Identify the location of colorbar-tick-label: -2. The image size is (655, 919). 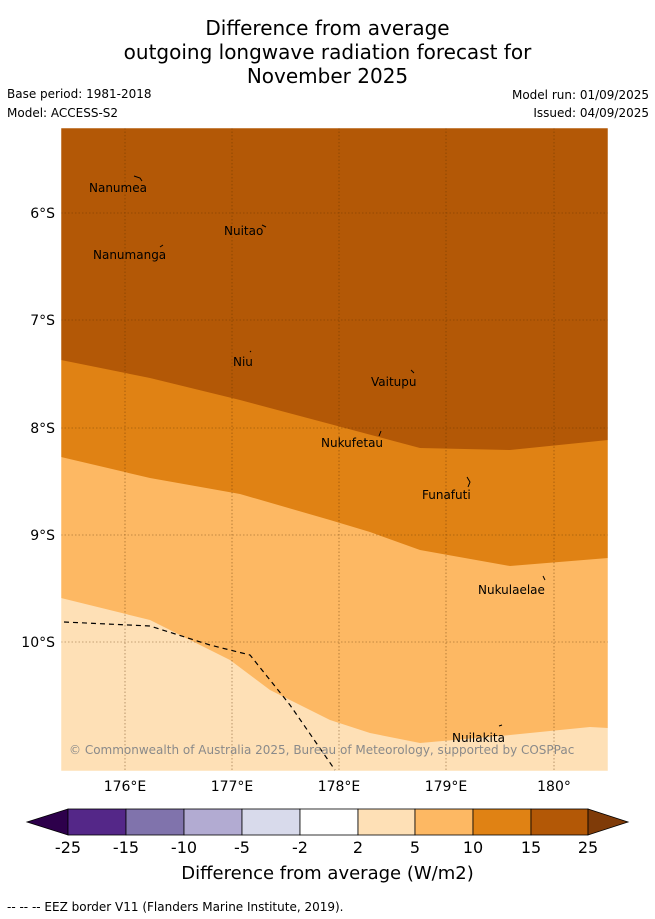
(300, 847).